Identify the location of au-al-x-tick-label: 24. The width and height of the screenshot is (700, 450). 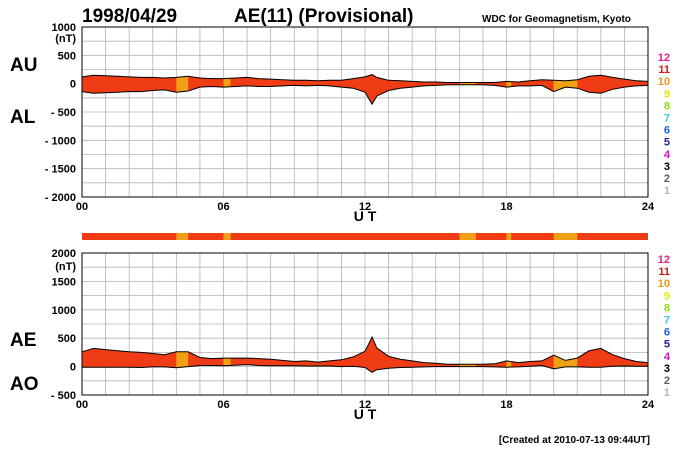
(648, 207).